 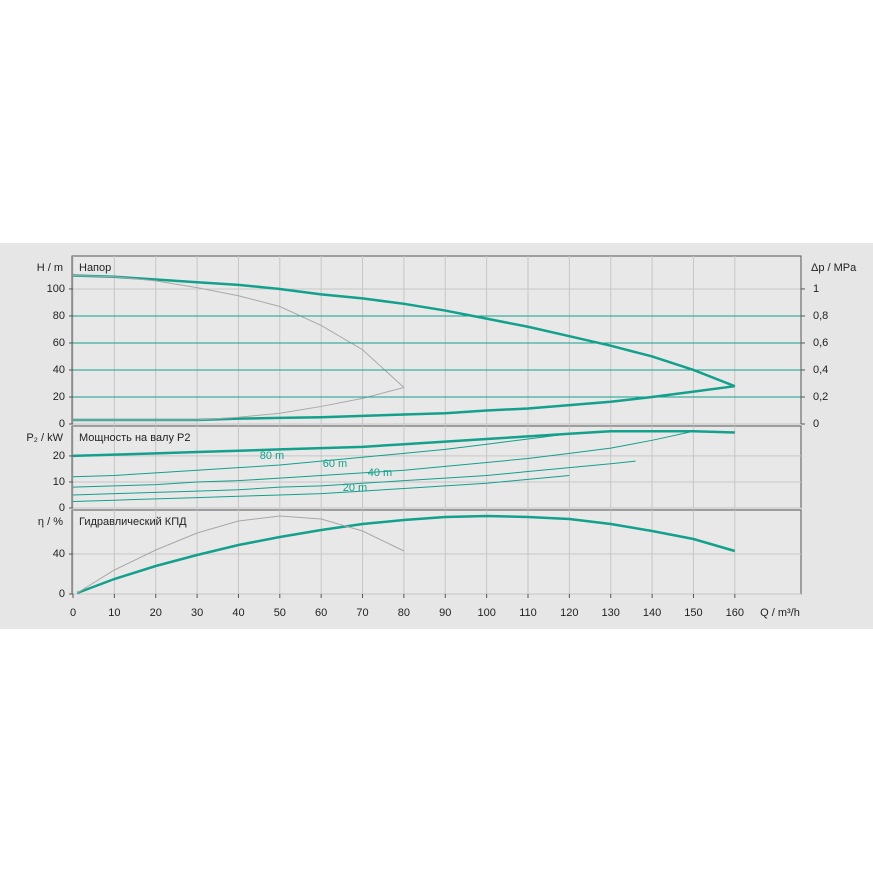 What do you see at coordinates (528, 613) in the screenshot?
I see `x-tick-label: 110` at bounding box center [528, 613].